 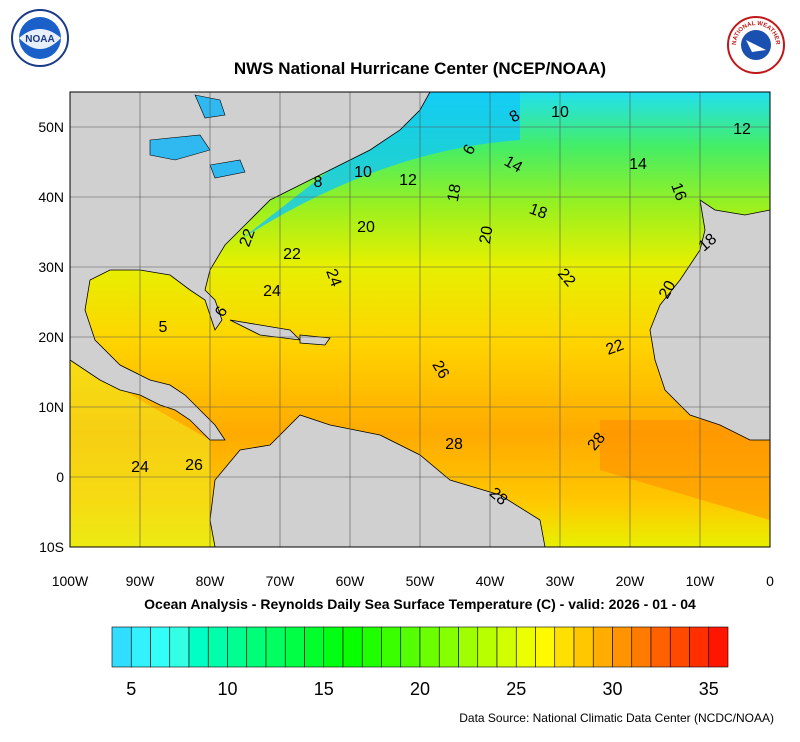 I want to click on lat-label: 0, so click(x=60, y=477).